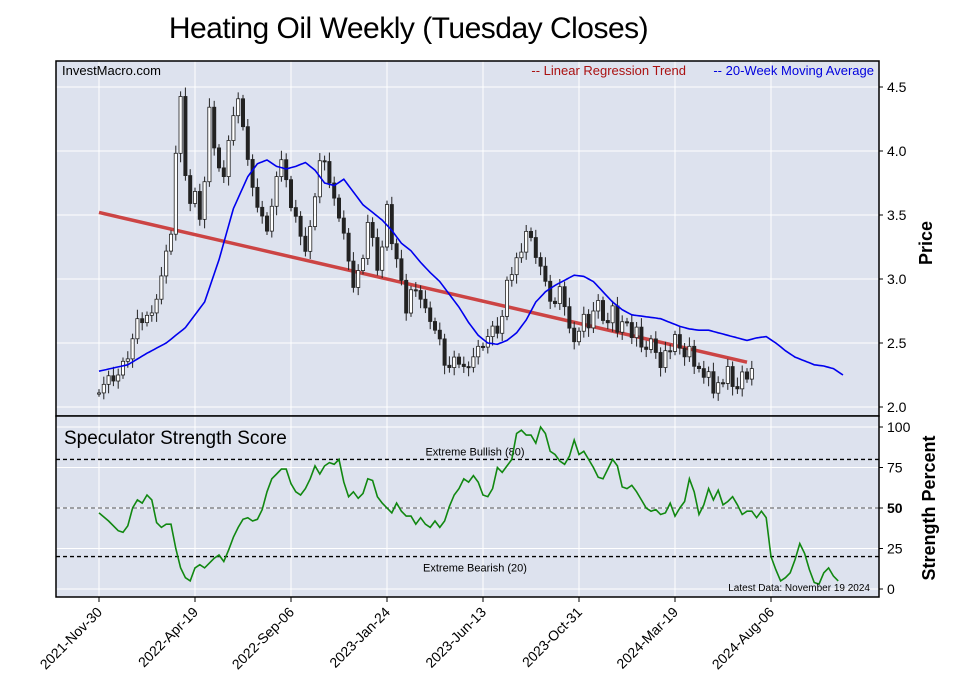  Describe the element at coordinates (895, 508) in the screenshot. I see `strength-tick-label: 50` at that location.